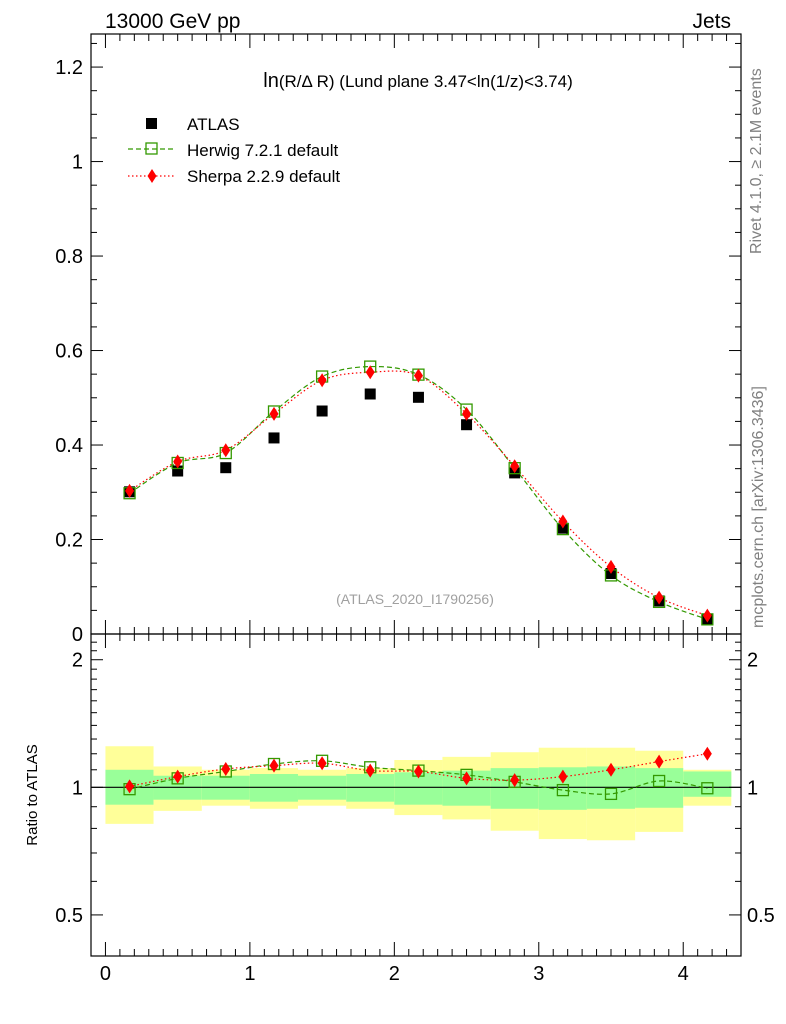 The height and width of the screenshot is (1024, 786). What do you see at coordinates (752, 788) in the screenshot?
I see `ratio-ytick-label-right: 1` at bounding box center [752, 788].